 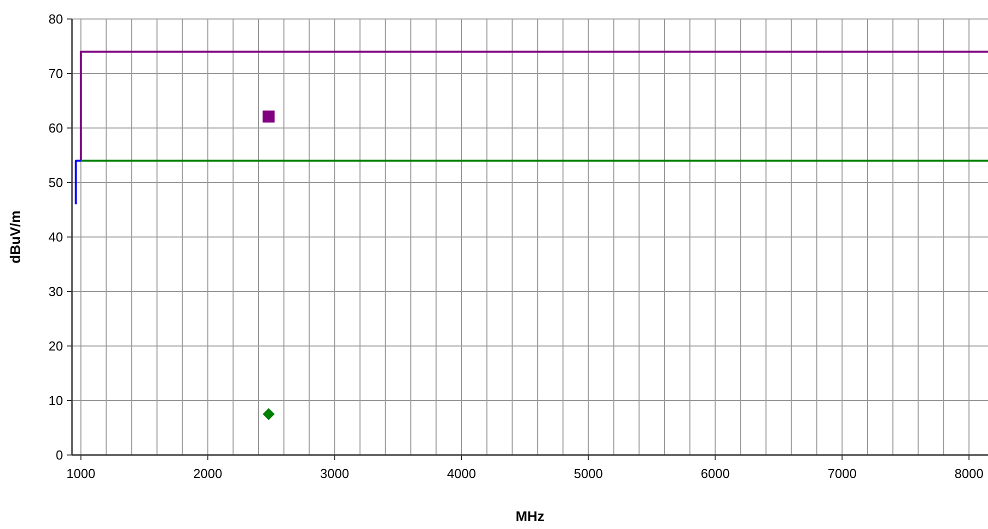 I want to click on x-tick-label: 7000, so click(x=842, y=473).